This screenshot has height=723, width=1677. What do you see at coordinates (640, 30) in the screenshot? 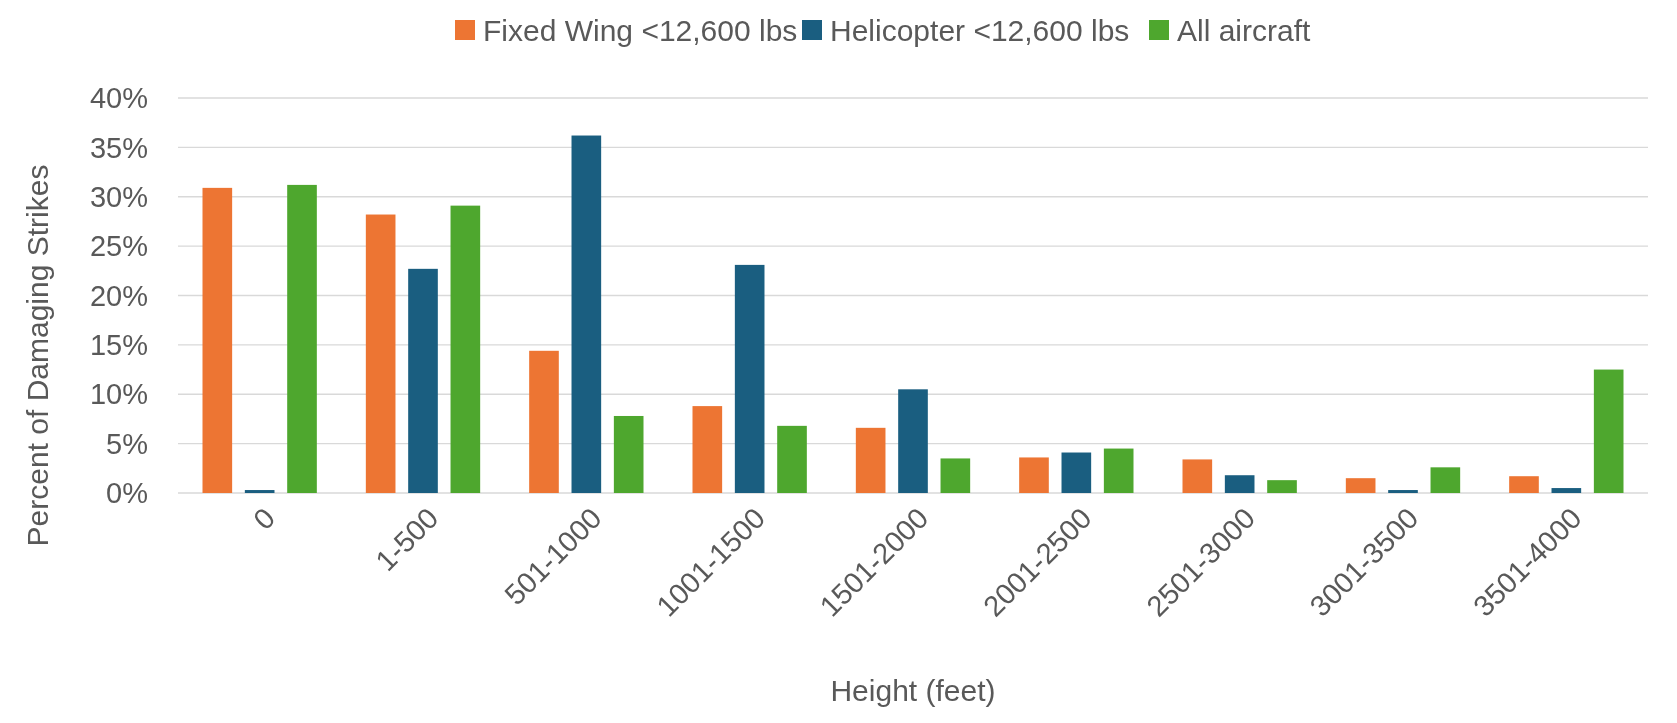
I see `legend-label: Fixed Wing <12,600 lbs` at bounding box center [640, 30].